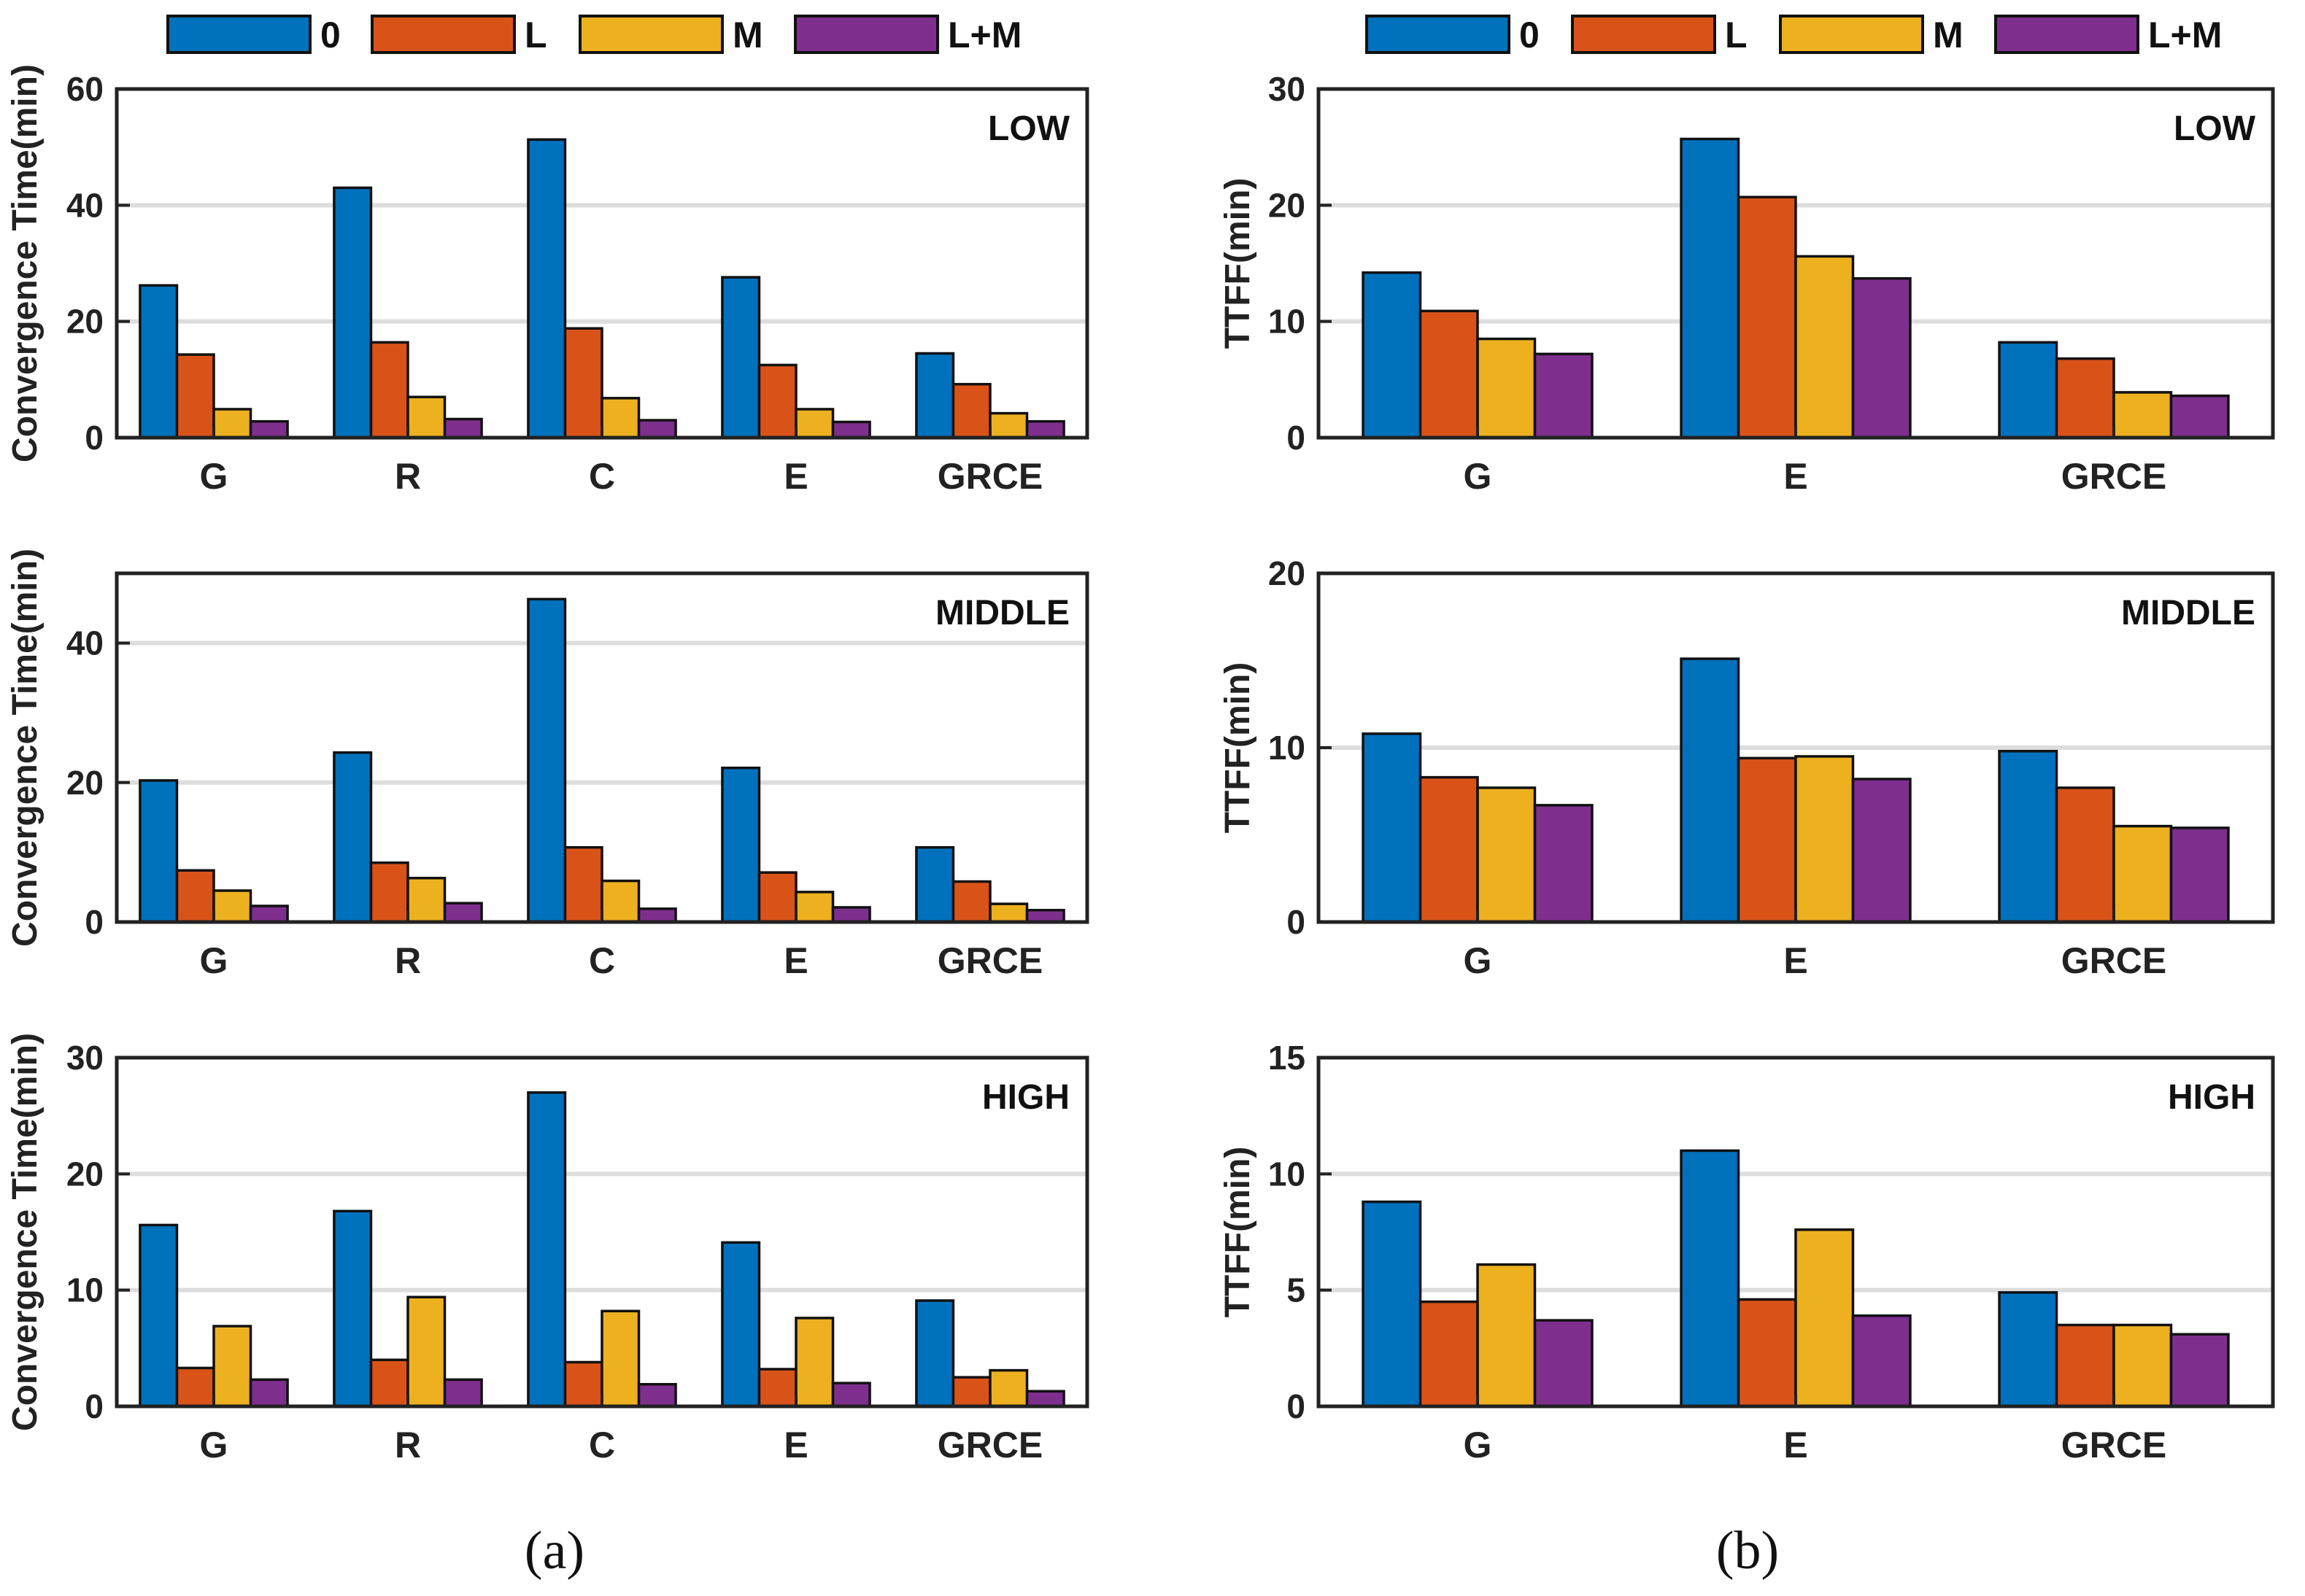 Image resolution: width=2305 pixels, height=1596 pixels. Describe the element at coordinates (554, 1551) in the screenshot. I see `subfigure-label-a: (a)` at that location.